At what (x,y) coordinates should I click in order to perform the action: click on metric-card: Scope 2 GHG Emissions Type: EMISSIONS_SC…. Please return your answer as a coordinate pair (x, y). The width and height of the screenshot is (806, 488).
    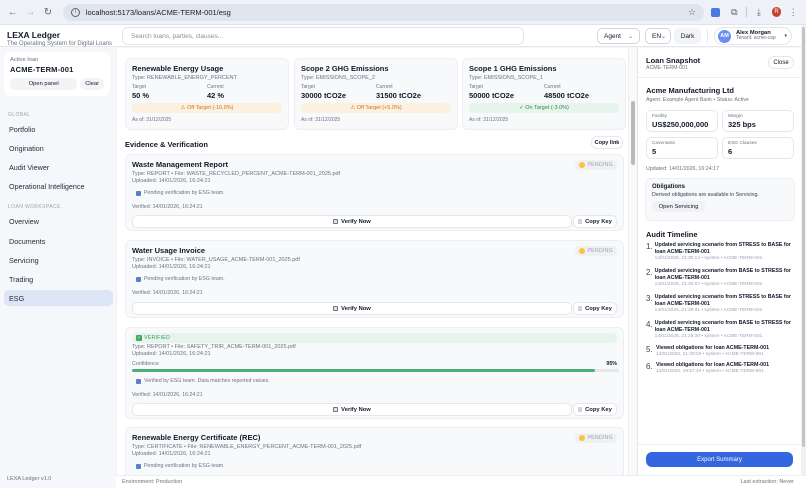
    Looking at the image, I should click on (376, 94).